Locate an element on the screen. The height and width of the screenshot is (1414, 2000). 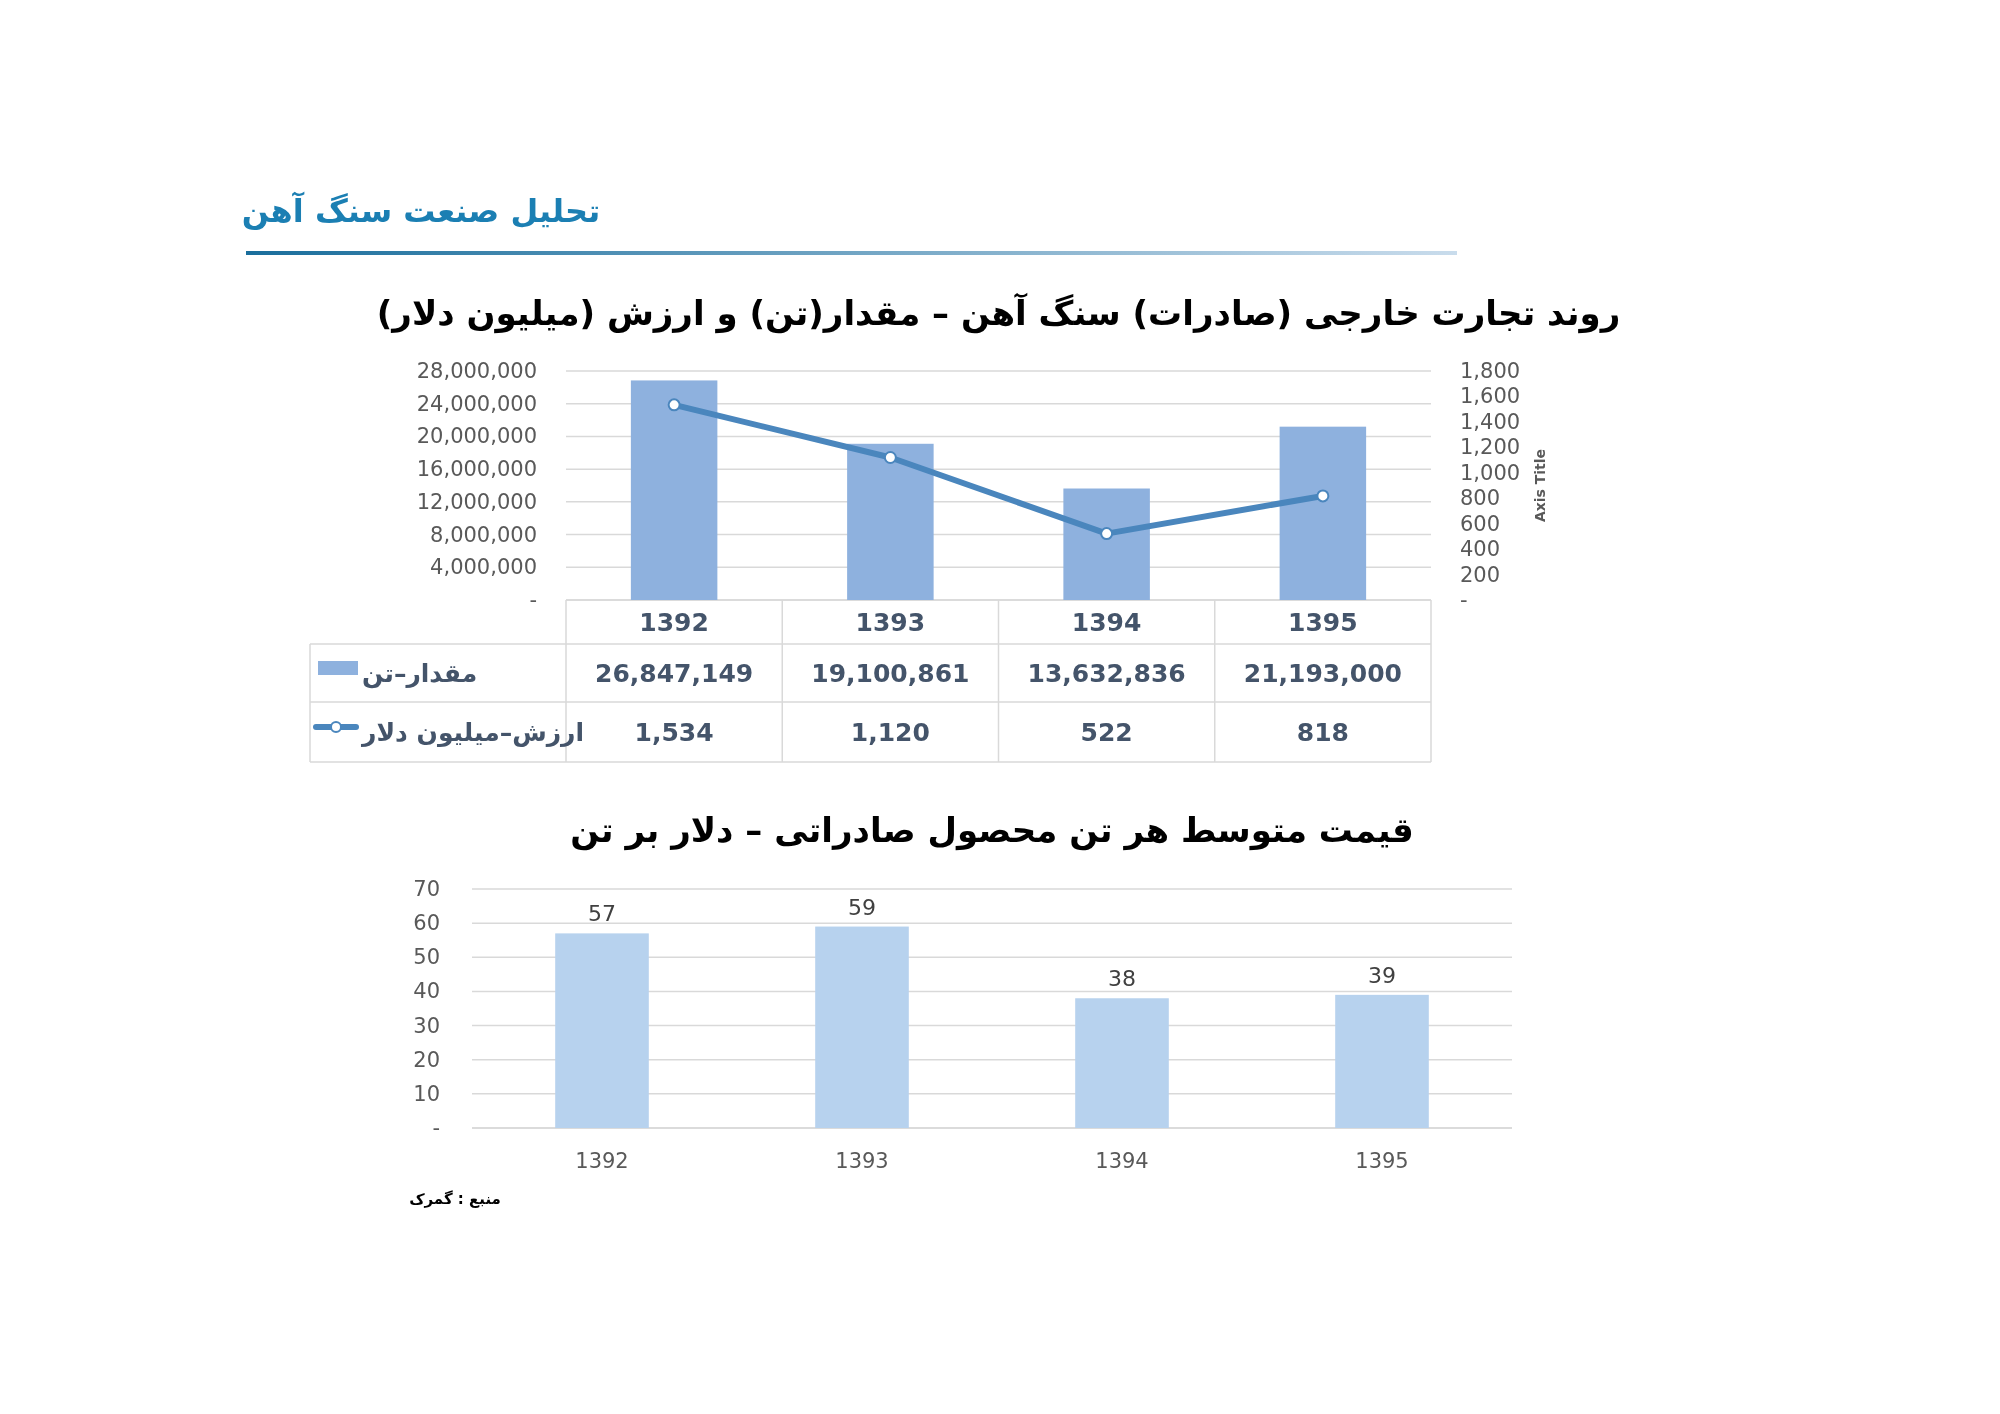
chart-title: قیمت متوسط هر تن محصول صادراتی – دلار بر تن is located at coordinates (992, 830).